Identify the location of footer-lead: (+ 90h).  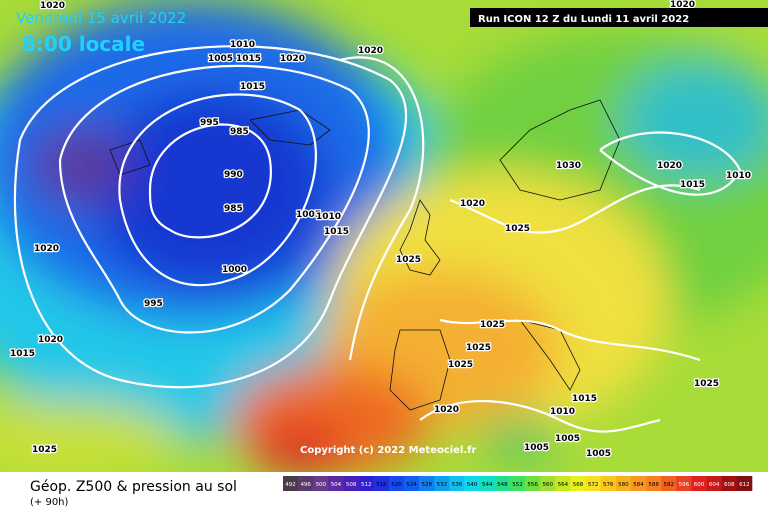
(49, 502).